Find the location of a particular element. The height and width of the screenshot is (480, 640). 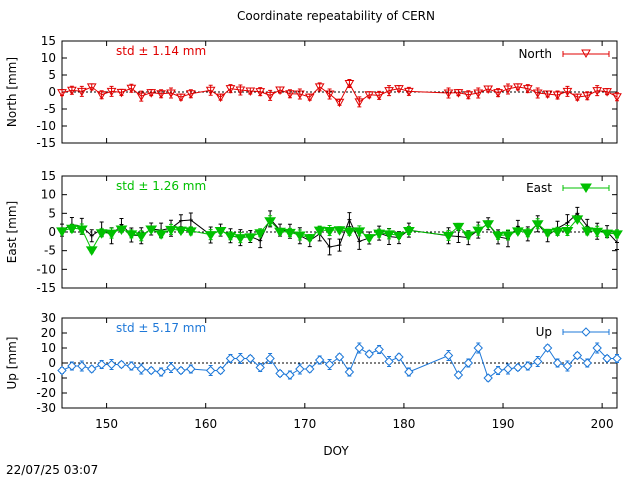

x-tick-label: 150 is located at coordinates (106, 424).